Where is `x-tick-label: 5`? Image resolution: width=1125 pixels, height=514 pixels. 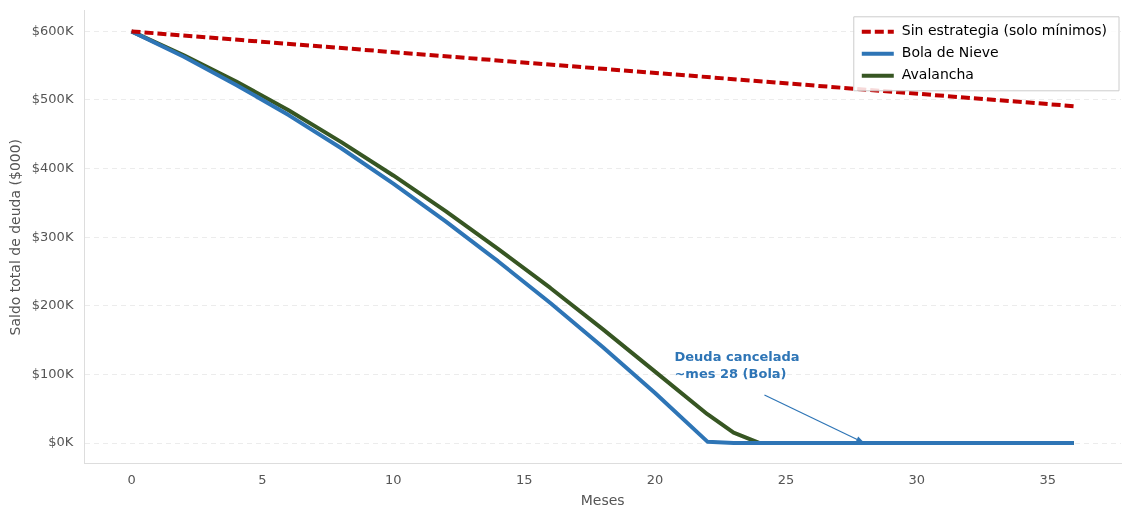 x-tick-label: 5 is located at coordinates (262, 479).